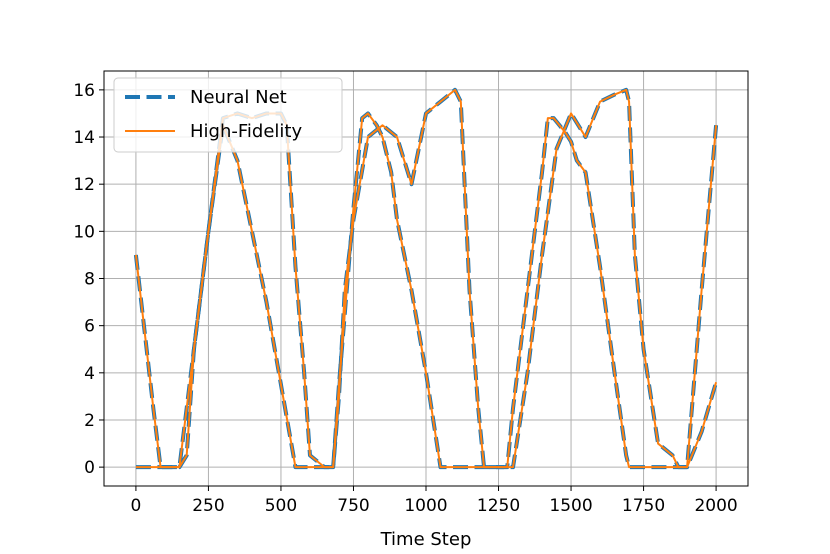  Describe the element at coordinates (570, 506) in the screenshot. I see `x-tick-label: 1500` at that location.